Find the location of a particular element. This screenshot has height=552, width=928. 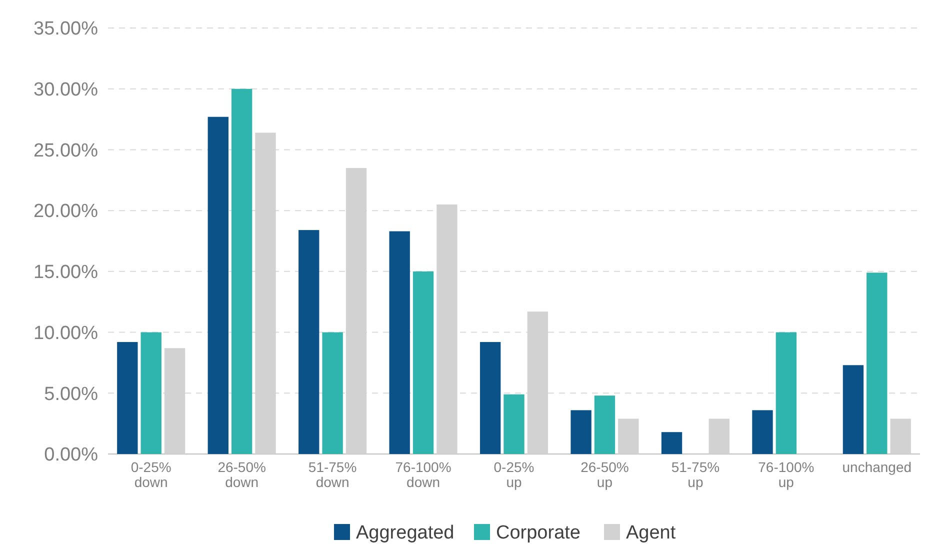

x-tick-label: unchanged is located at coordinates (877, 467).